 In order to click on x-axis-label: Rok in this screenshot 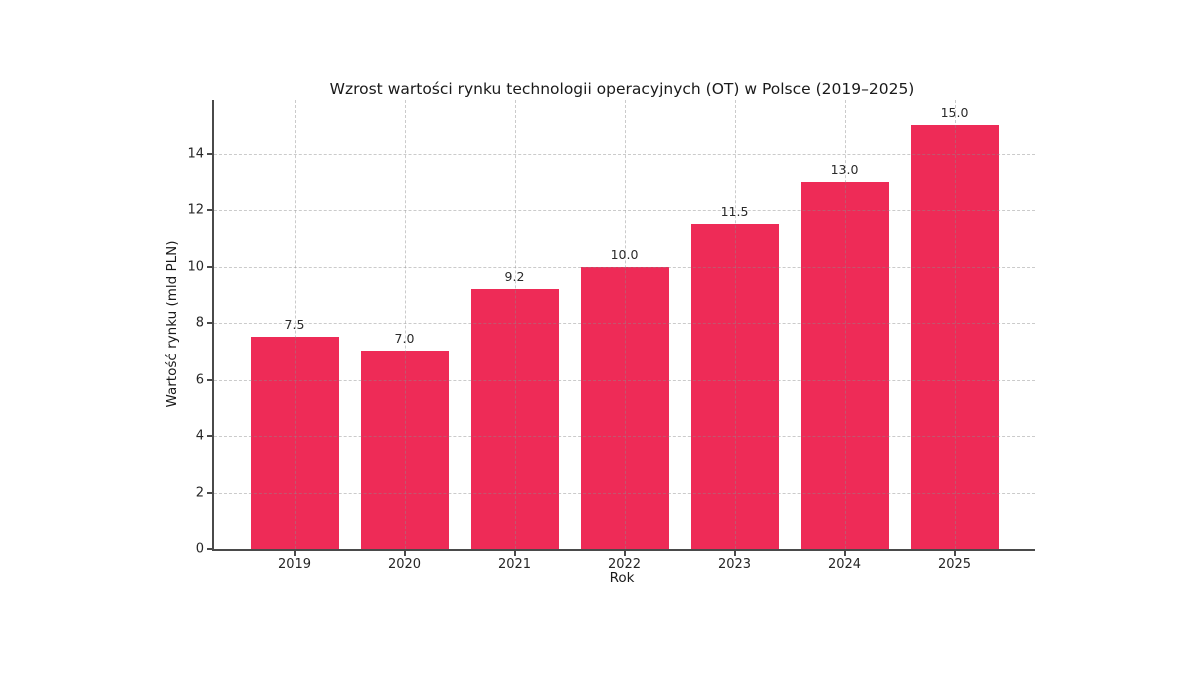, I will do `click(622, 578)`.